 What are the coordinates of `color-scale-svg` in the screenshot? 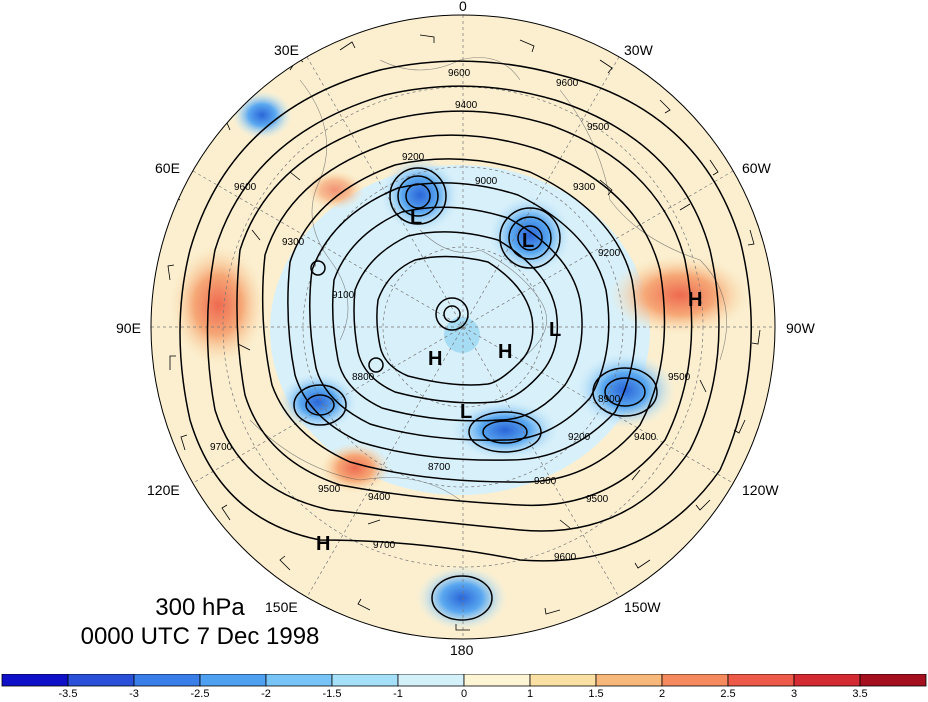 It's located at (464, 680).